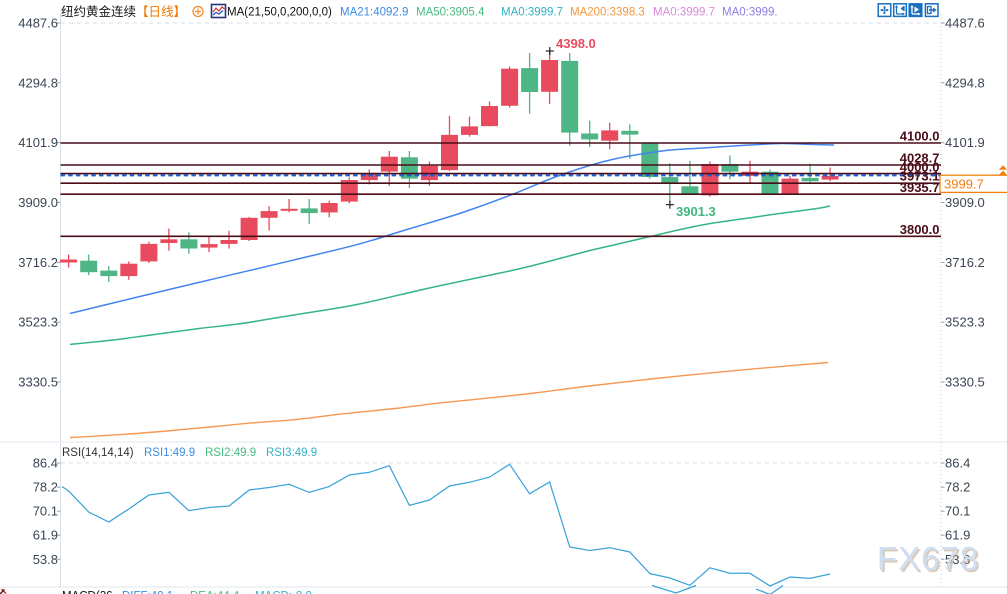  I want to click on svg-text: MA(21,50,0,200,0,0), so click(279, 13).